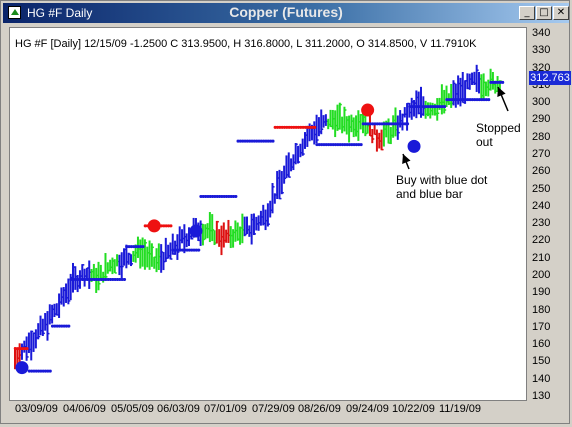 This screenshot has width=572, height=427. I want to click on y-tick-label: 340, so click(541, 33).